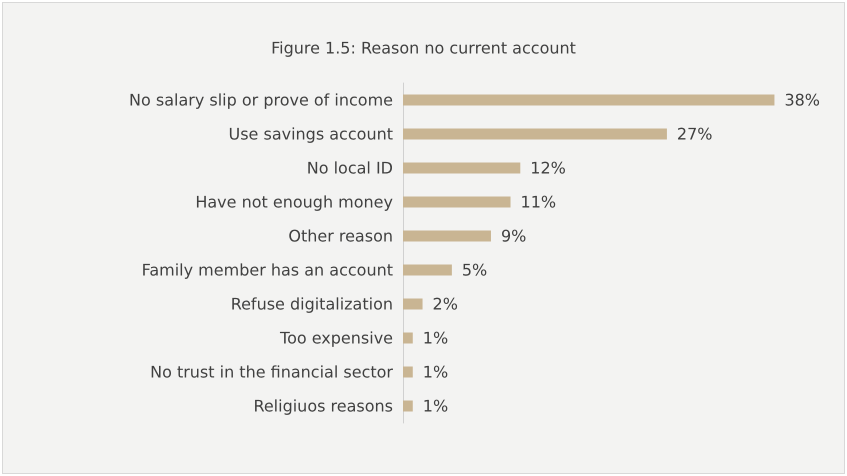 The image size is (847, 476). Describe the element at coordinates (475, 270) in the screenshot. I see `data-label: 5%` at that location.